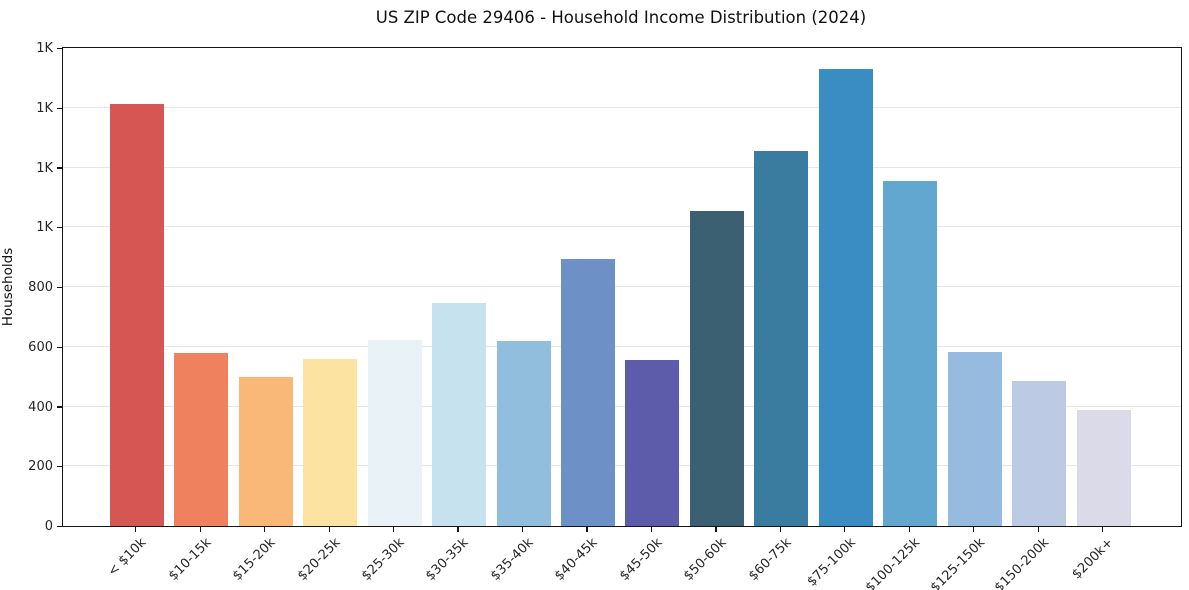 This screenshot has height=590, width=1189. Describe the element at coordinates (512, 559) in the screenshot. I see `x-tick-label: $35-40k` at that location.